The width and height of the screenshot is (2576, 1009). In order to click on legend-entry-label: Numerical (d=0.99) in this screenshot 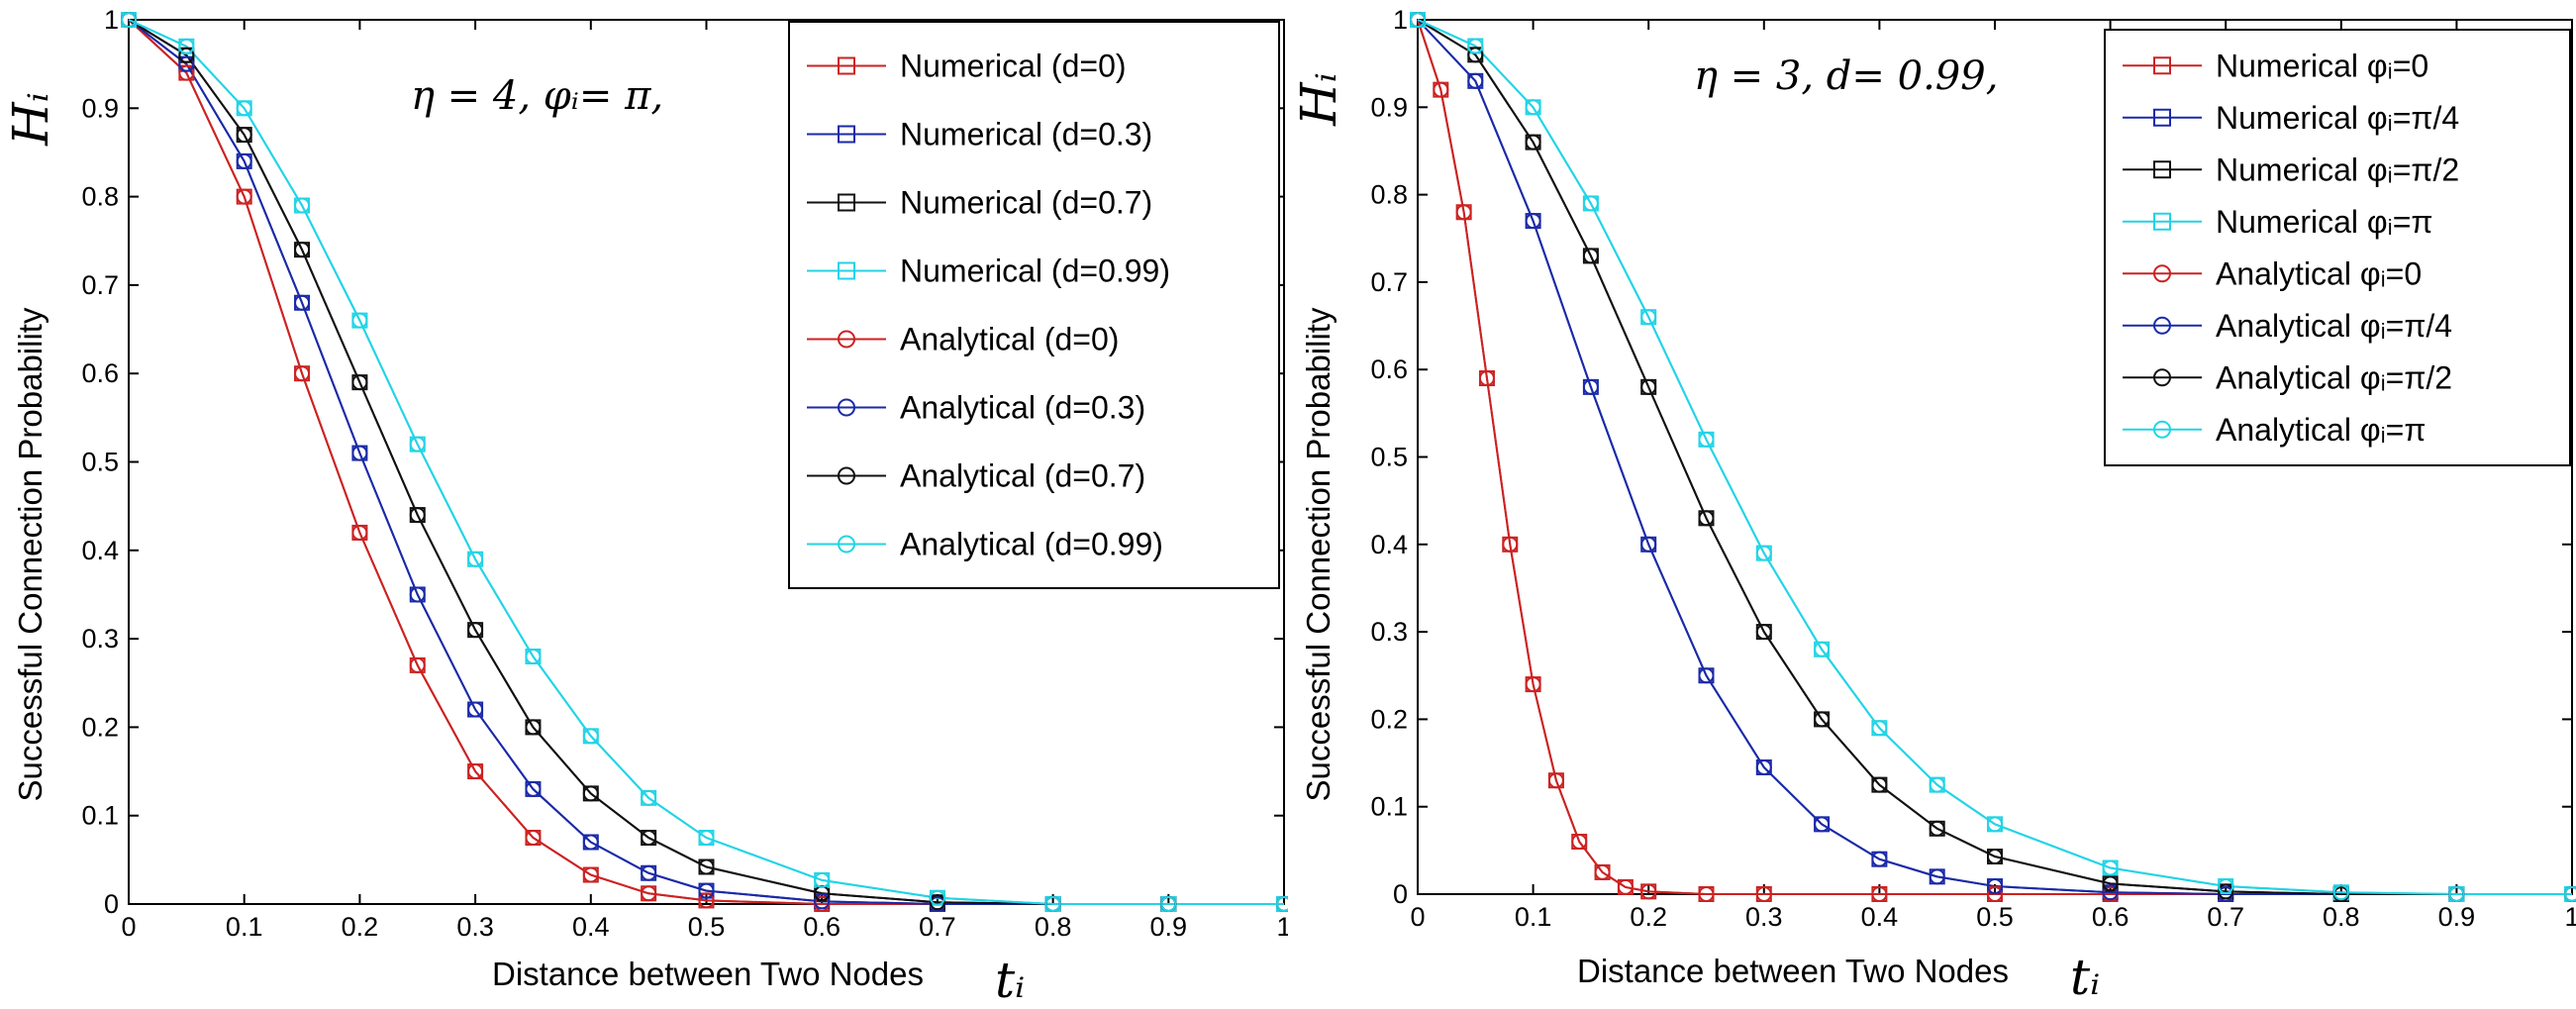, I will do `click(1035, 271)`.